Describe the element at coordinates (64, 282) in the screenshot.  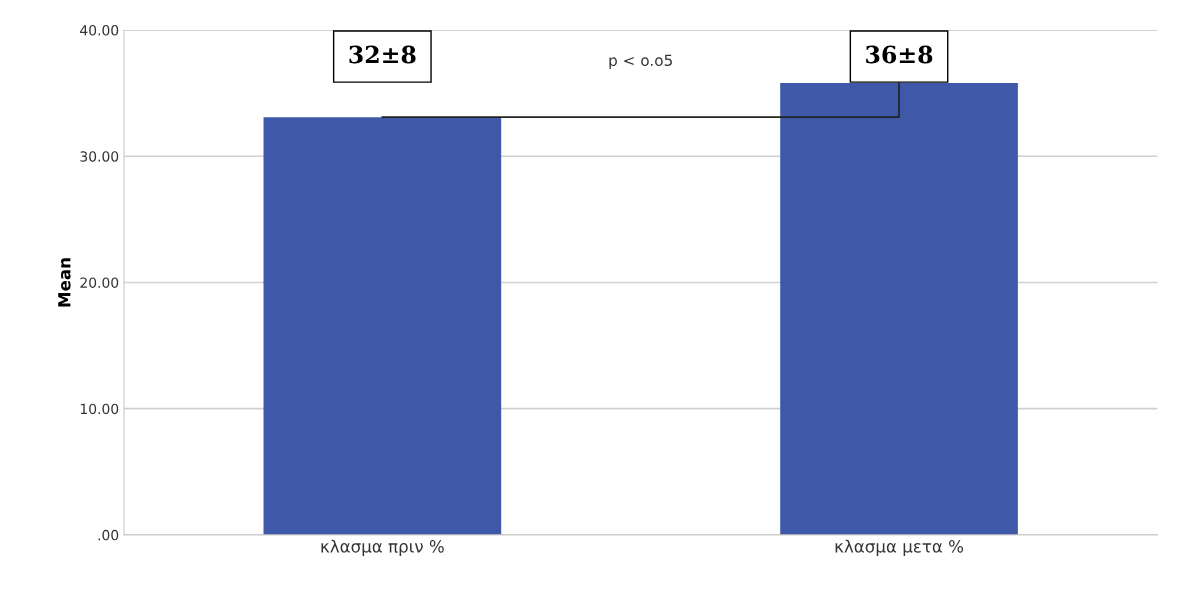
I see `y-axis-title: Mean` at that location.